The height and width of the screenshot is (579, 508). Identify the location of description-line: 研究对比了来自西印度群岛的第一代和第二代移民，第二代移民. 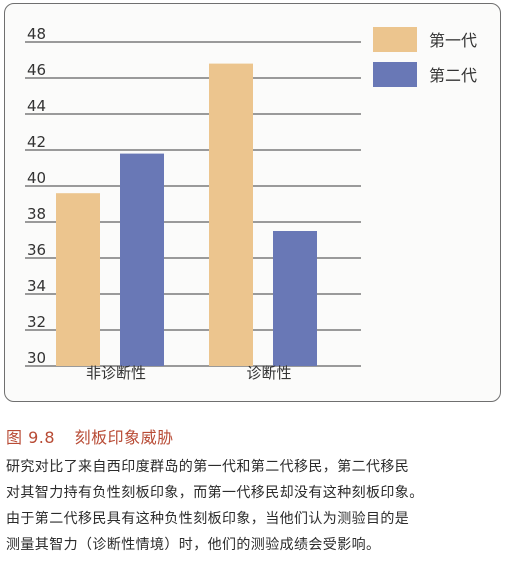
(208, 467).